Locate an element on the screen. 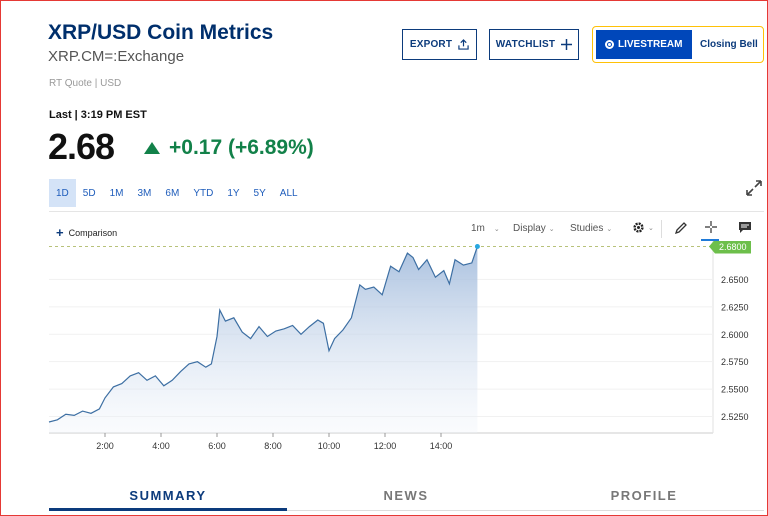 The height and width of the screenshot is (516, 768). tab-profile: PROFILE is located at coordinates (644, 495).